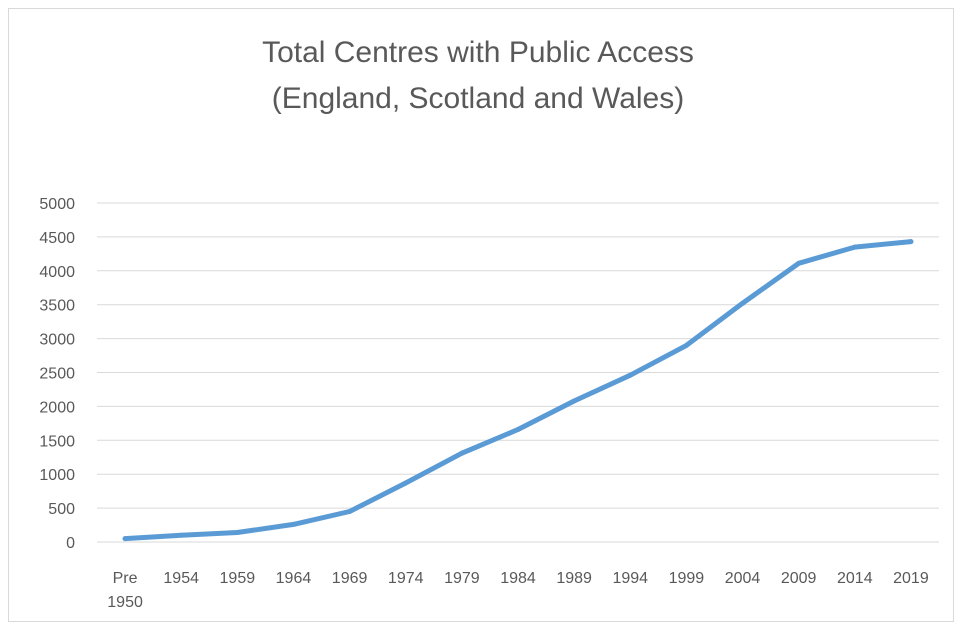  I want to click on x-tick-label: 1959, so click(238, 578).